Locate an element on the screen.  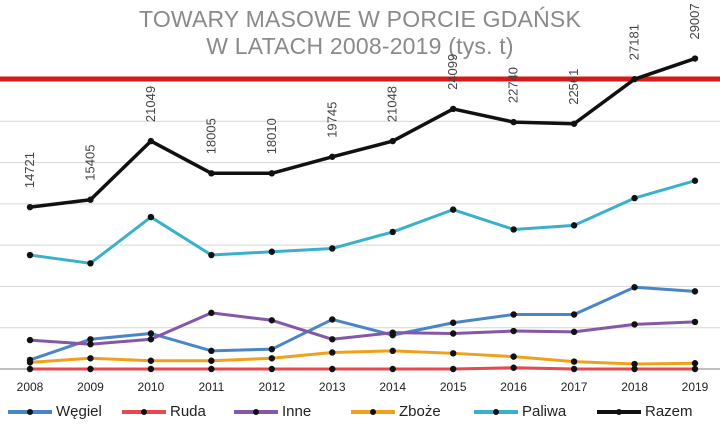
data-label: 29007 is located at coordinates (694, 21).